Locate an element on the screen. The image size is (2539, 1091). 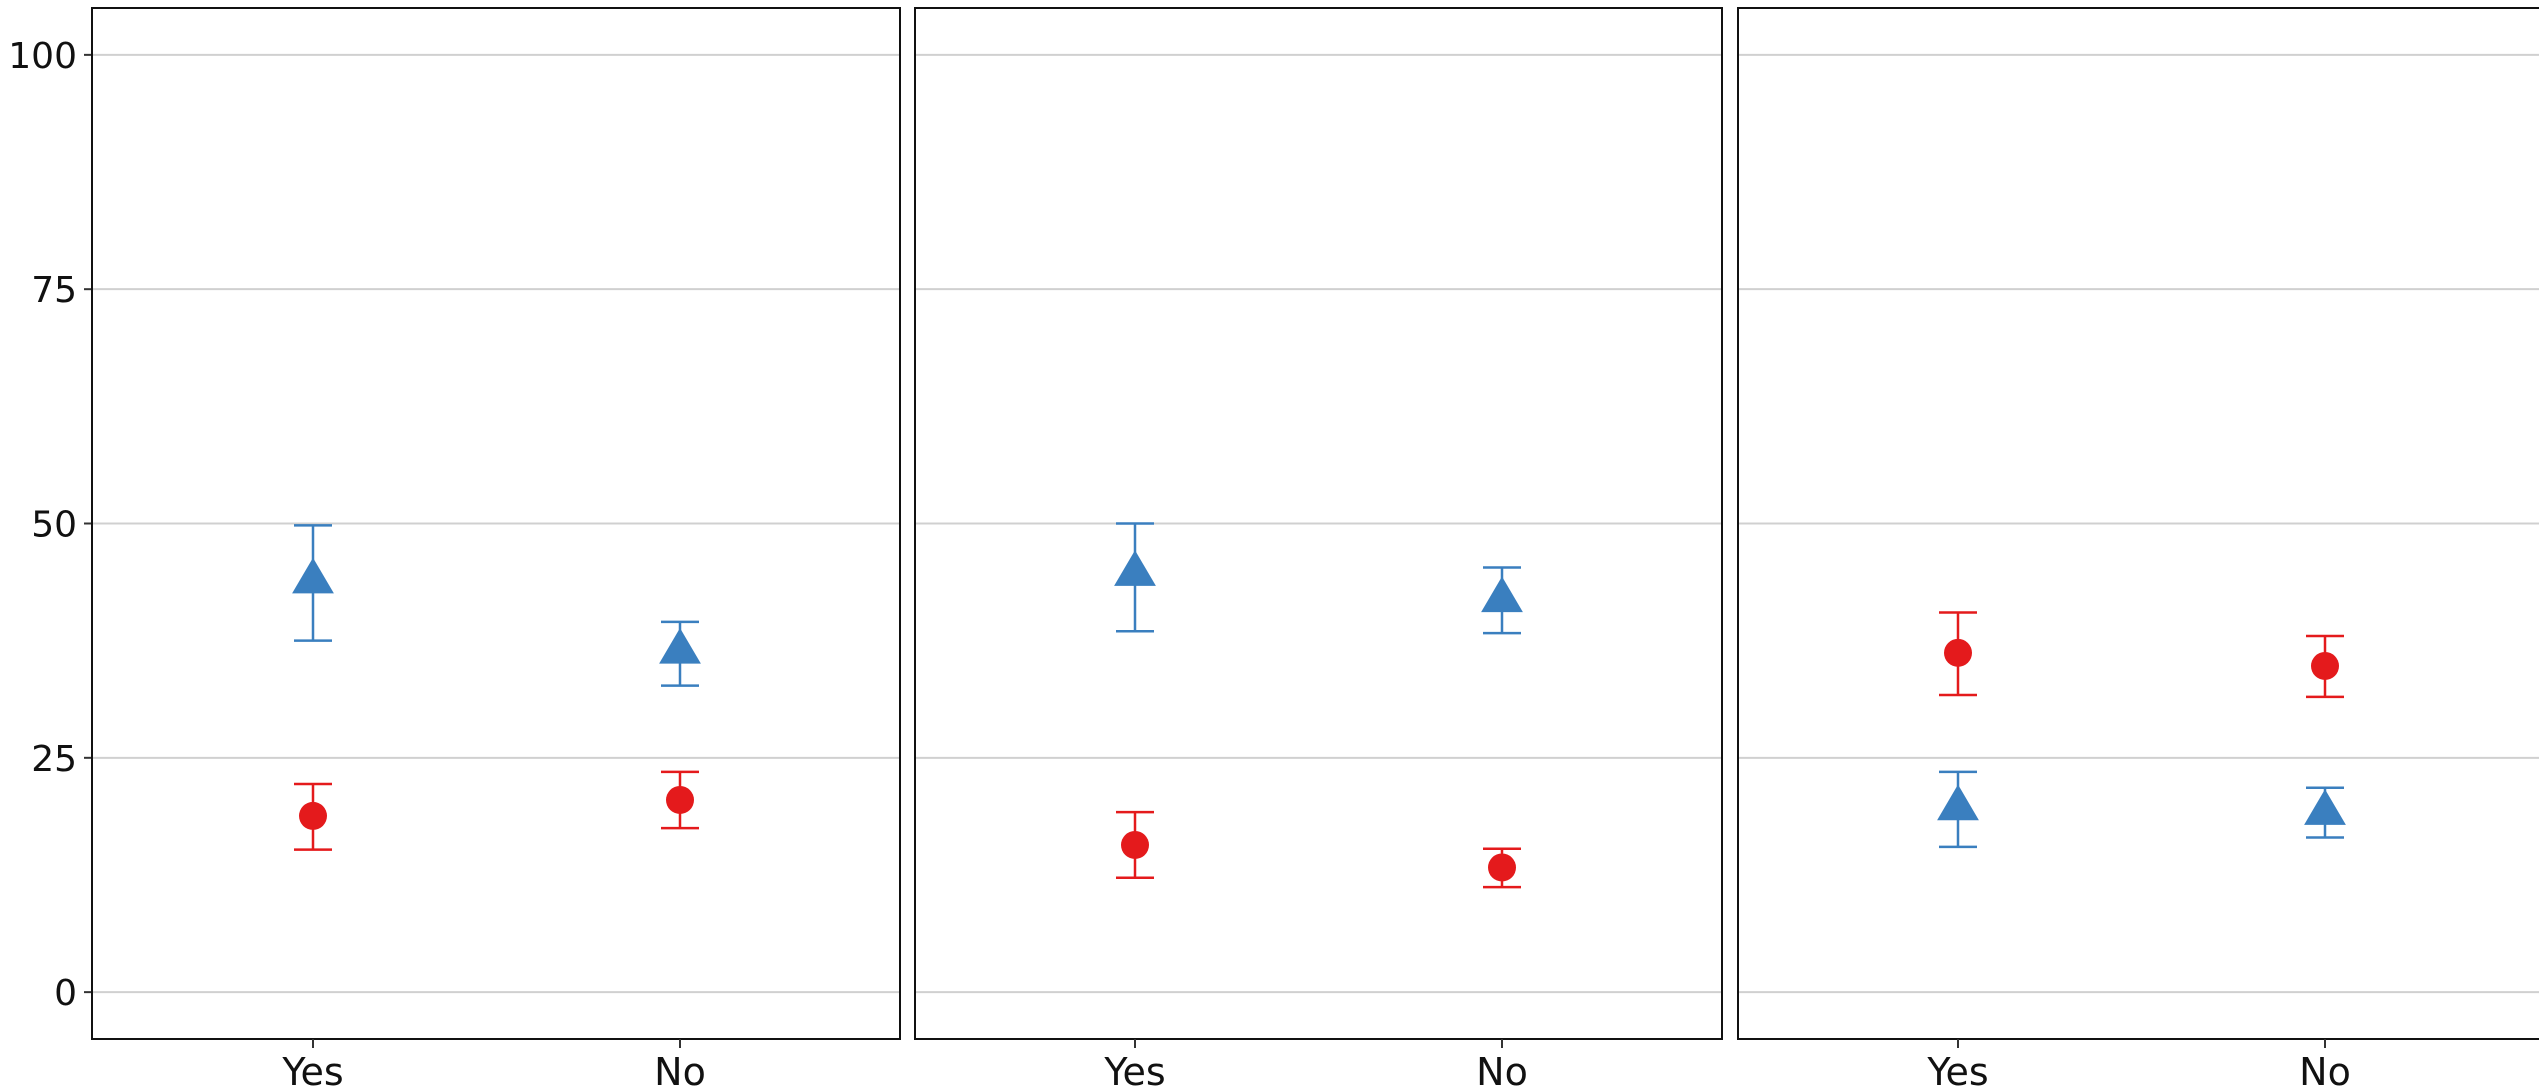
y-axis: 0 25 50 75 100 is located at coordinates (50, 525).